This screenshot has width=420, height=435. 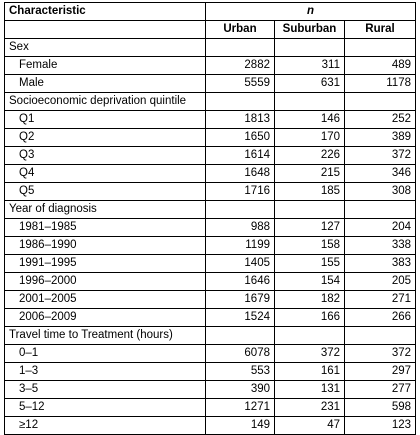 I want to click on suburban-value: 127, so click(x=309, y=227).